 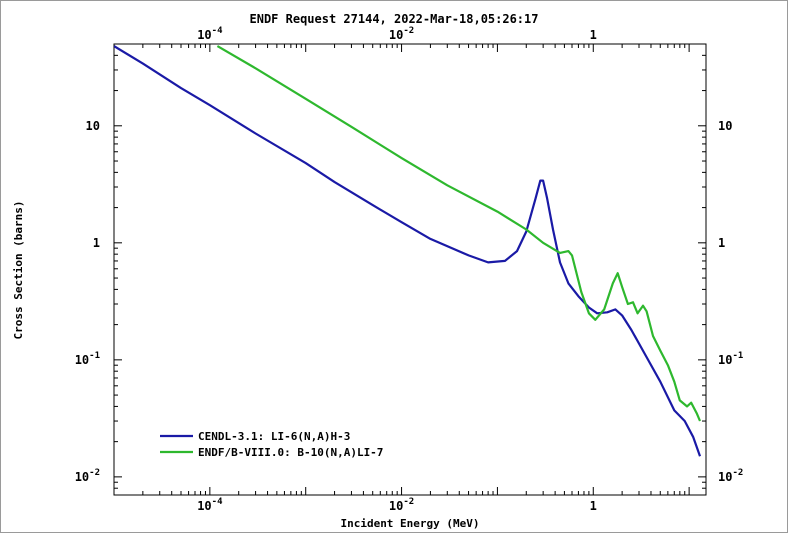 I want to click on x-axis-label: Incident Energy (MeV), so click(x=409, y=523).